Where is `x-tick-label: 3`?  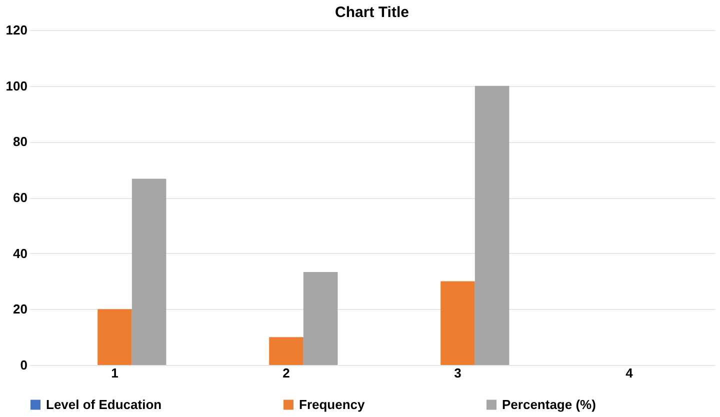
x-tick-label: 3 is located at coordinates (458, 373).